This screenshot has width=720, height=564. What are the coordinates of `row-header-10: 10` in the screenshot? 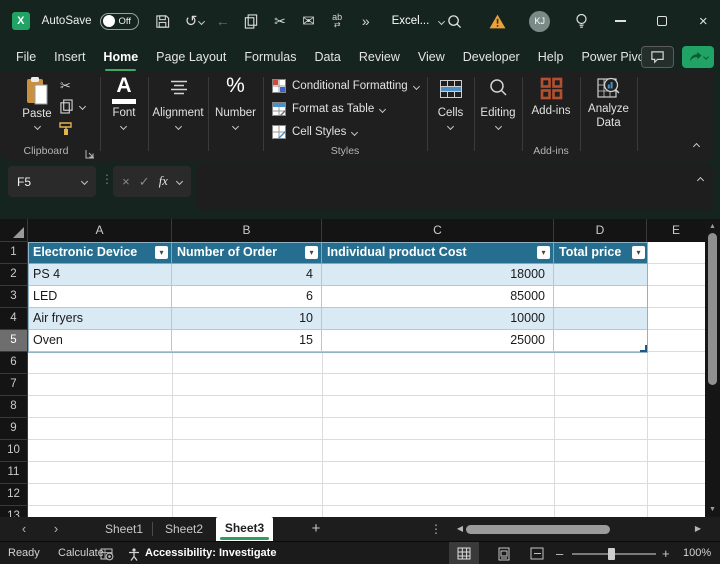 It's located at (14, 451).